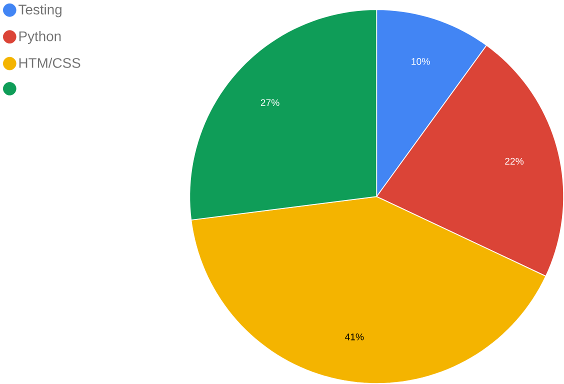 The image size is (564, 384). I want to click on legend-label: Python, so click(40, 37).